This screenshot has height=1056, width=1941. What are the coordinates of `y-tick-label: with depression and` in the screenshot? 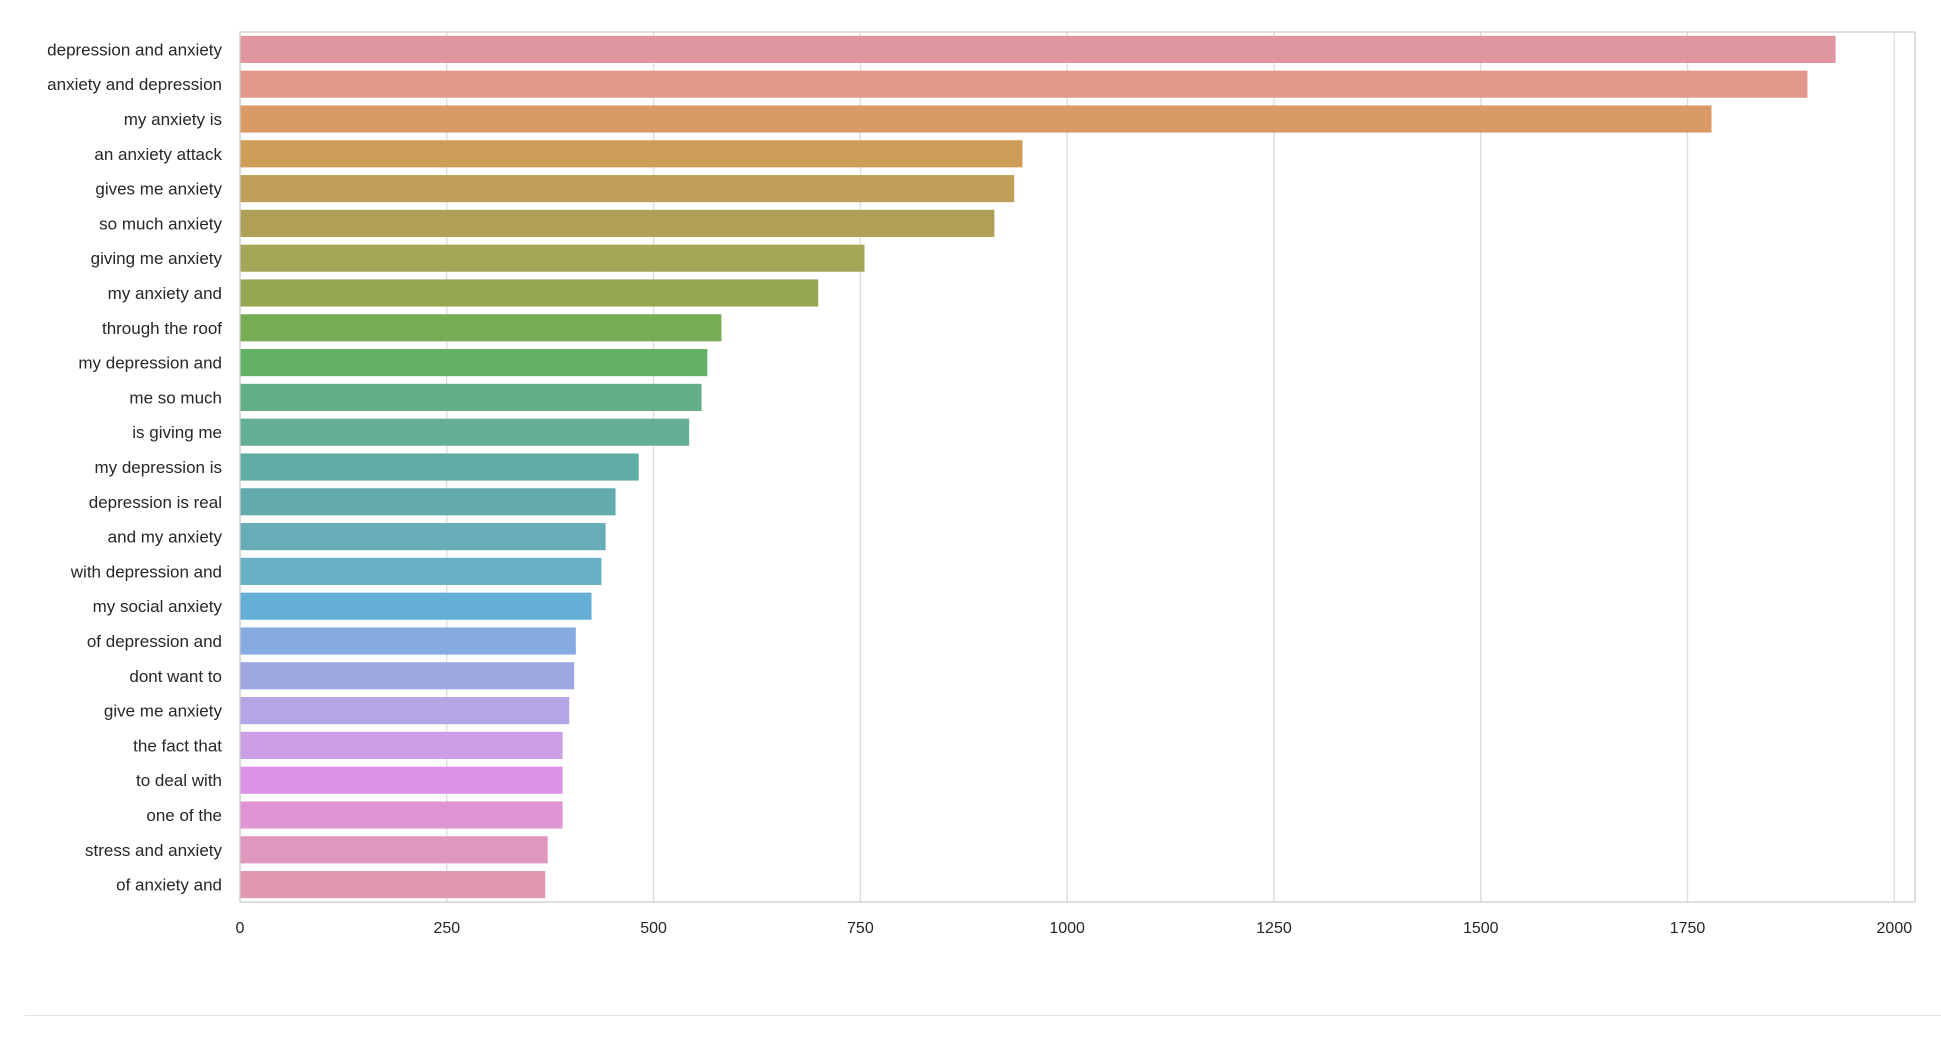 It's located at (146, 571).